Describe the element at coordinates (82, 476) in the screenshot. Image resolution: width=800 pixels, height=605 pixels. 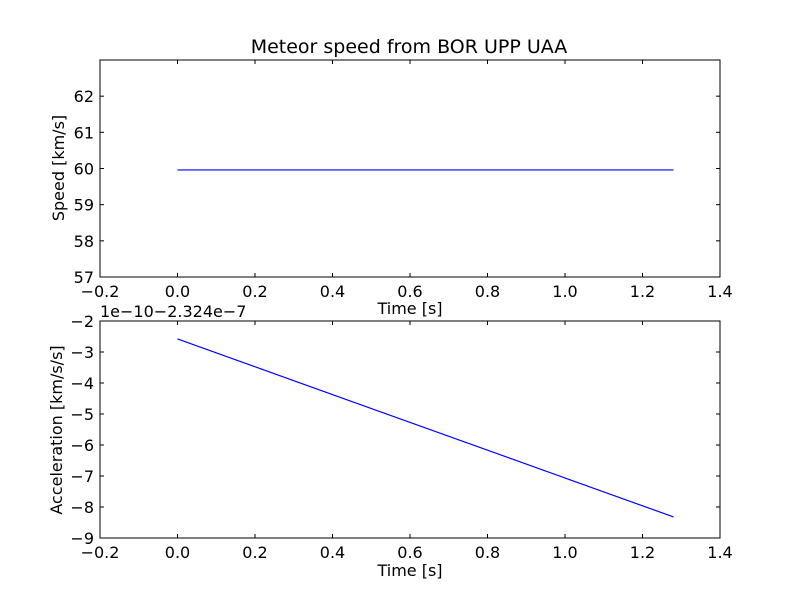
I see `acceleration-y-tick-label: −7` at that location.